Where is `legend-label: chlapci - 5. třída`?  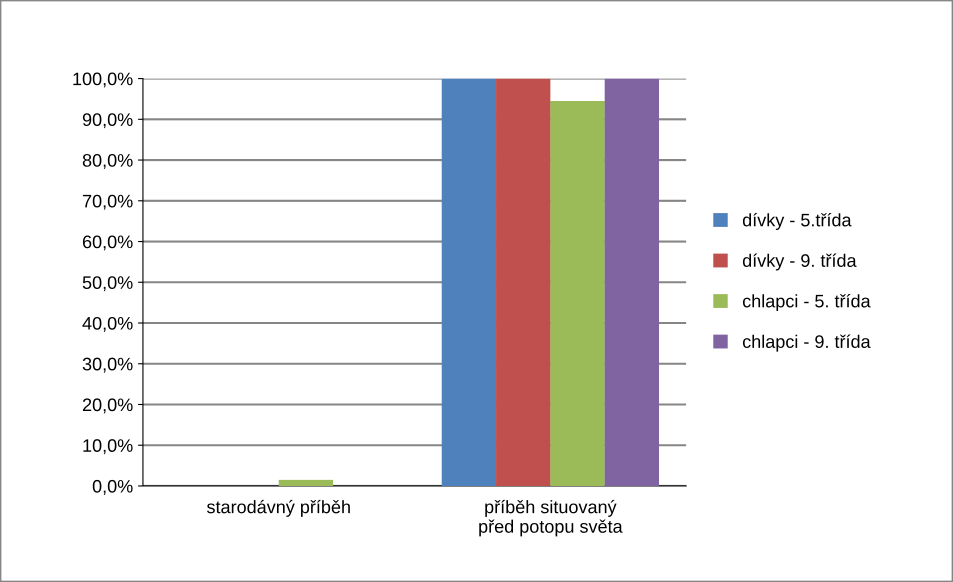 legend-label: chlapci - 5. třída is located at coordinates (806, 303).